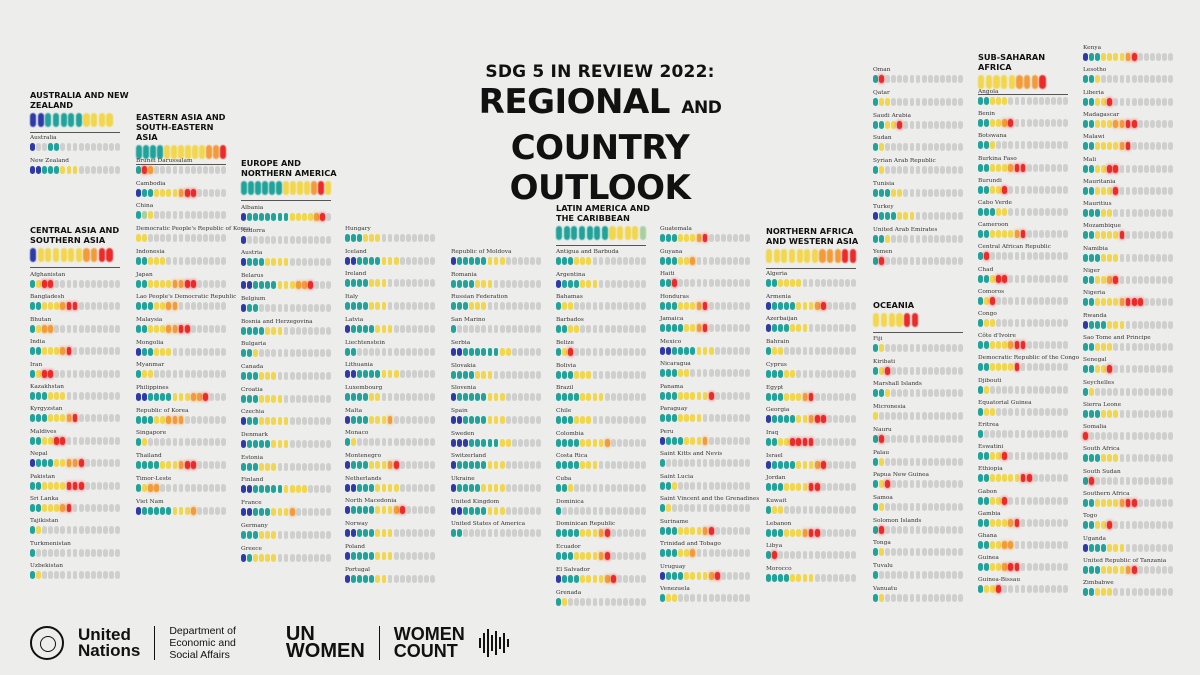  What do you see at coordinates (162, 410) in the screenshot?
I see `country-name: Republic of Korea` at bounding box center [162, 410].